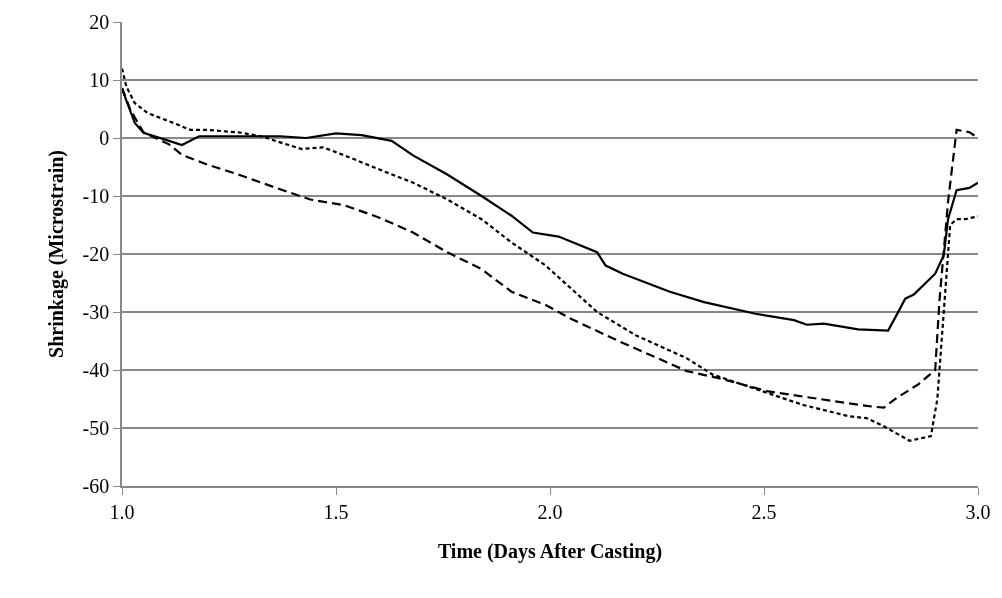 Image resolution: width=1002 pixels, height=598 pixels. I want to click on x-tick-label: 2.5, so click(764, 511).